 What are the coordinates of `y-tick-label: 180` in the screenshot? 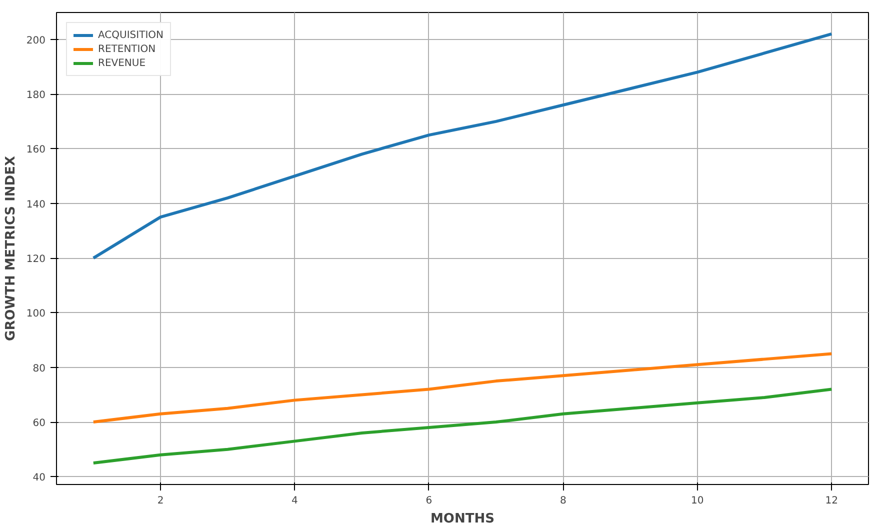 It's located at (36, 96).